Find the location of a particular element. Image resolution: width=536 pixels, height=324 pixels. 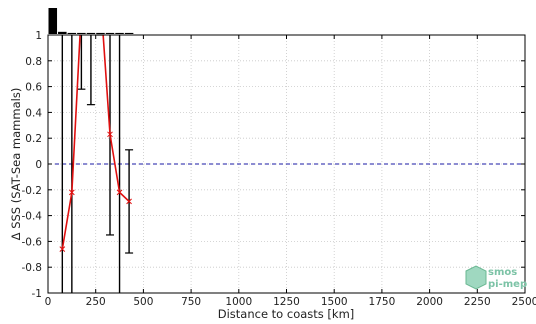

x-axis-label: Distance to coasts [km] is located at coordinates (286, 314).